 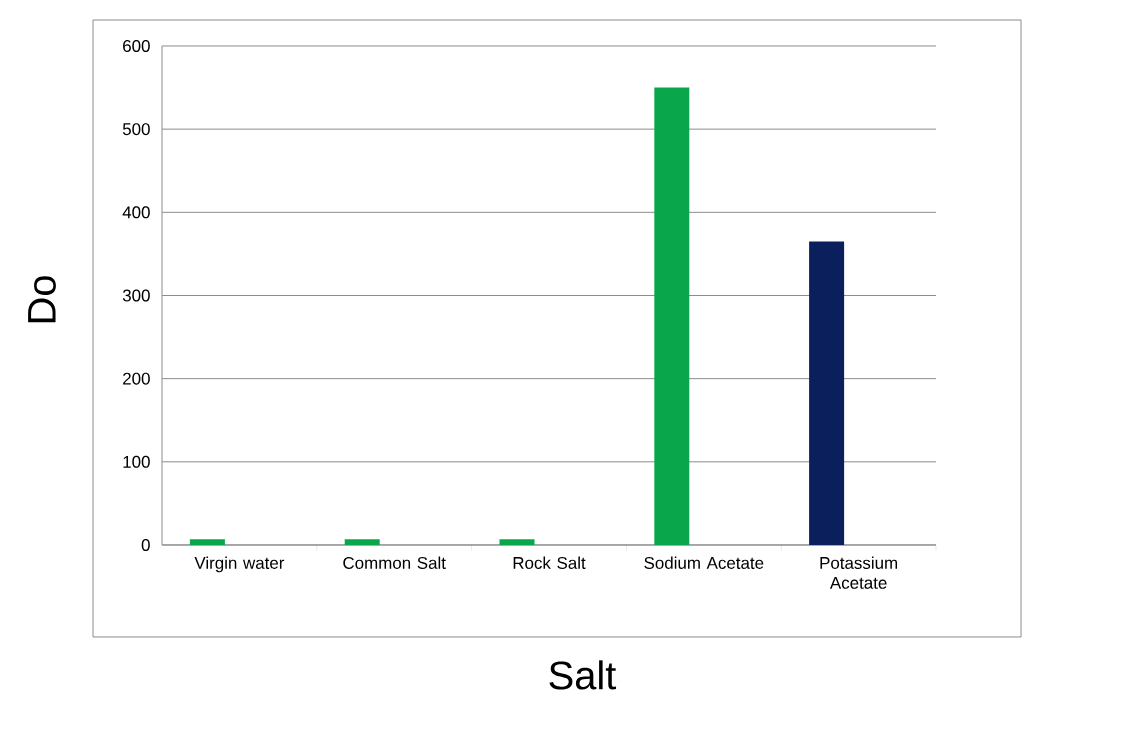 I want to click on x-tick-label: Common Salt, so click(x=394, y=562).